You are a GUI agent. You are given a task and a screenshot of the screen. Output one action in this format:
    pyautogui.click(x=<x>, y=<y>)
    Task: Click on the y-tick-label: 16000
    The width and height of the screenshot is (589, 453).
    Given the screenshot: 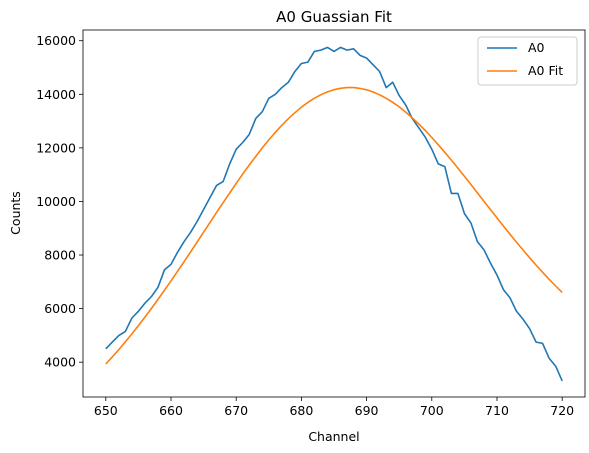 What is the action you would take?
    pyautogui.click(x=56, y=40)
    